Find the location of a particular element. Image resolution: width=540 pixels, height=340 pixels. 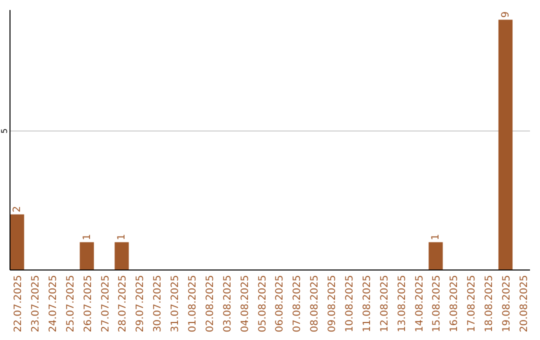

x-tick-label: 07.08.2025 is located at coordinates (298, 303).